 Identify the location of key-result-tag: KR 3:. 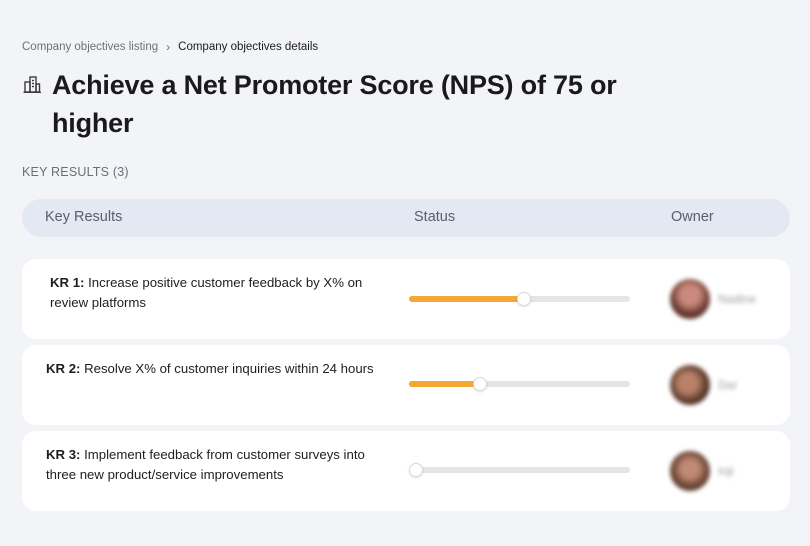
(63, 454).